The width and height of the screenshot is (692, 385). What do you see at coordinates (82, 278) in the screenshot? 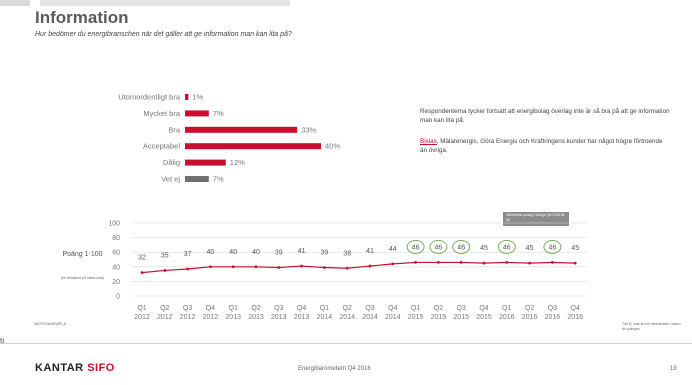
I see `line-chart-y-note: (se definition på nästa sida)` at bounding box center [82, 278].